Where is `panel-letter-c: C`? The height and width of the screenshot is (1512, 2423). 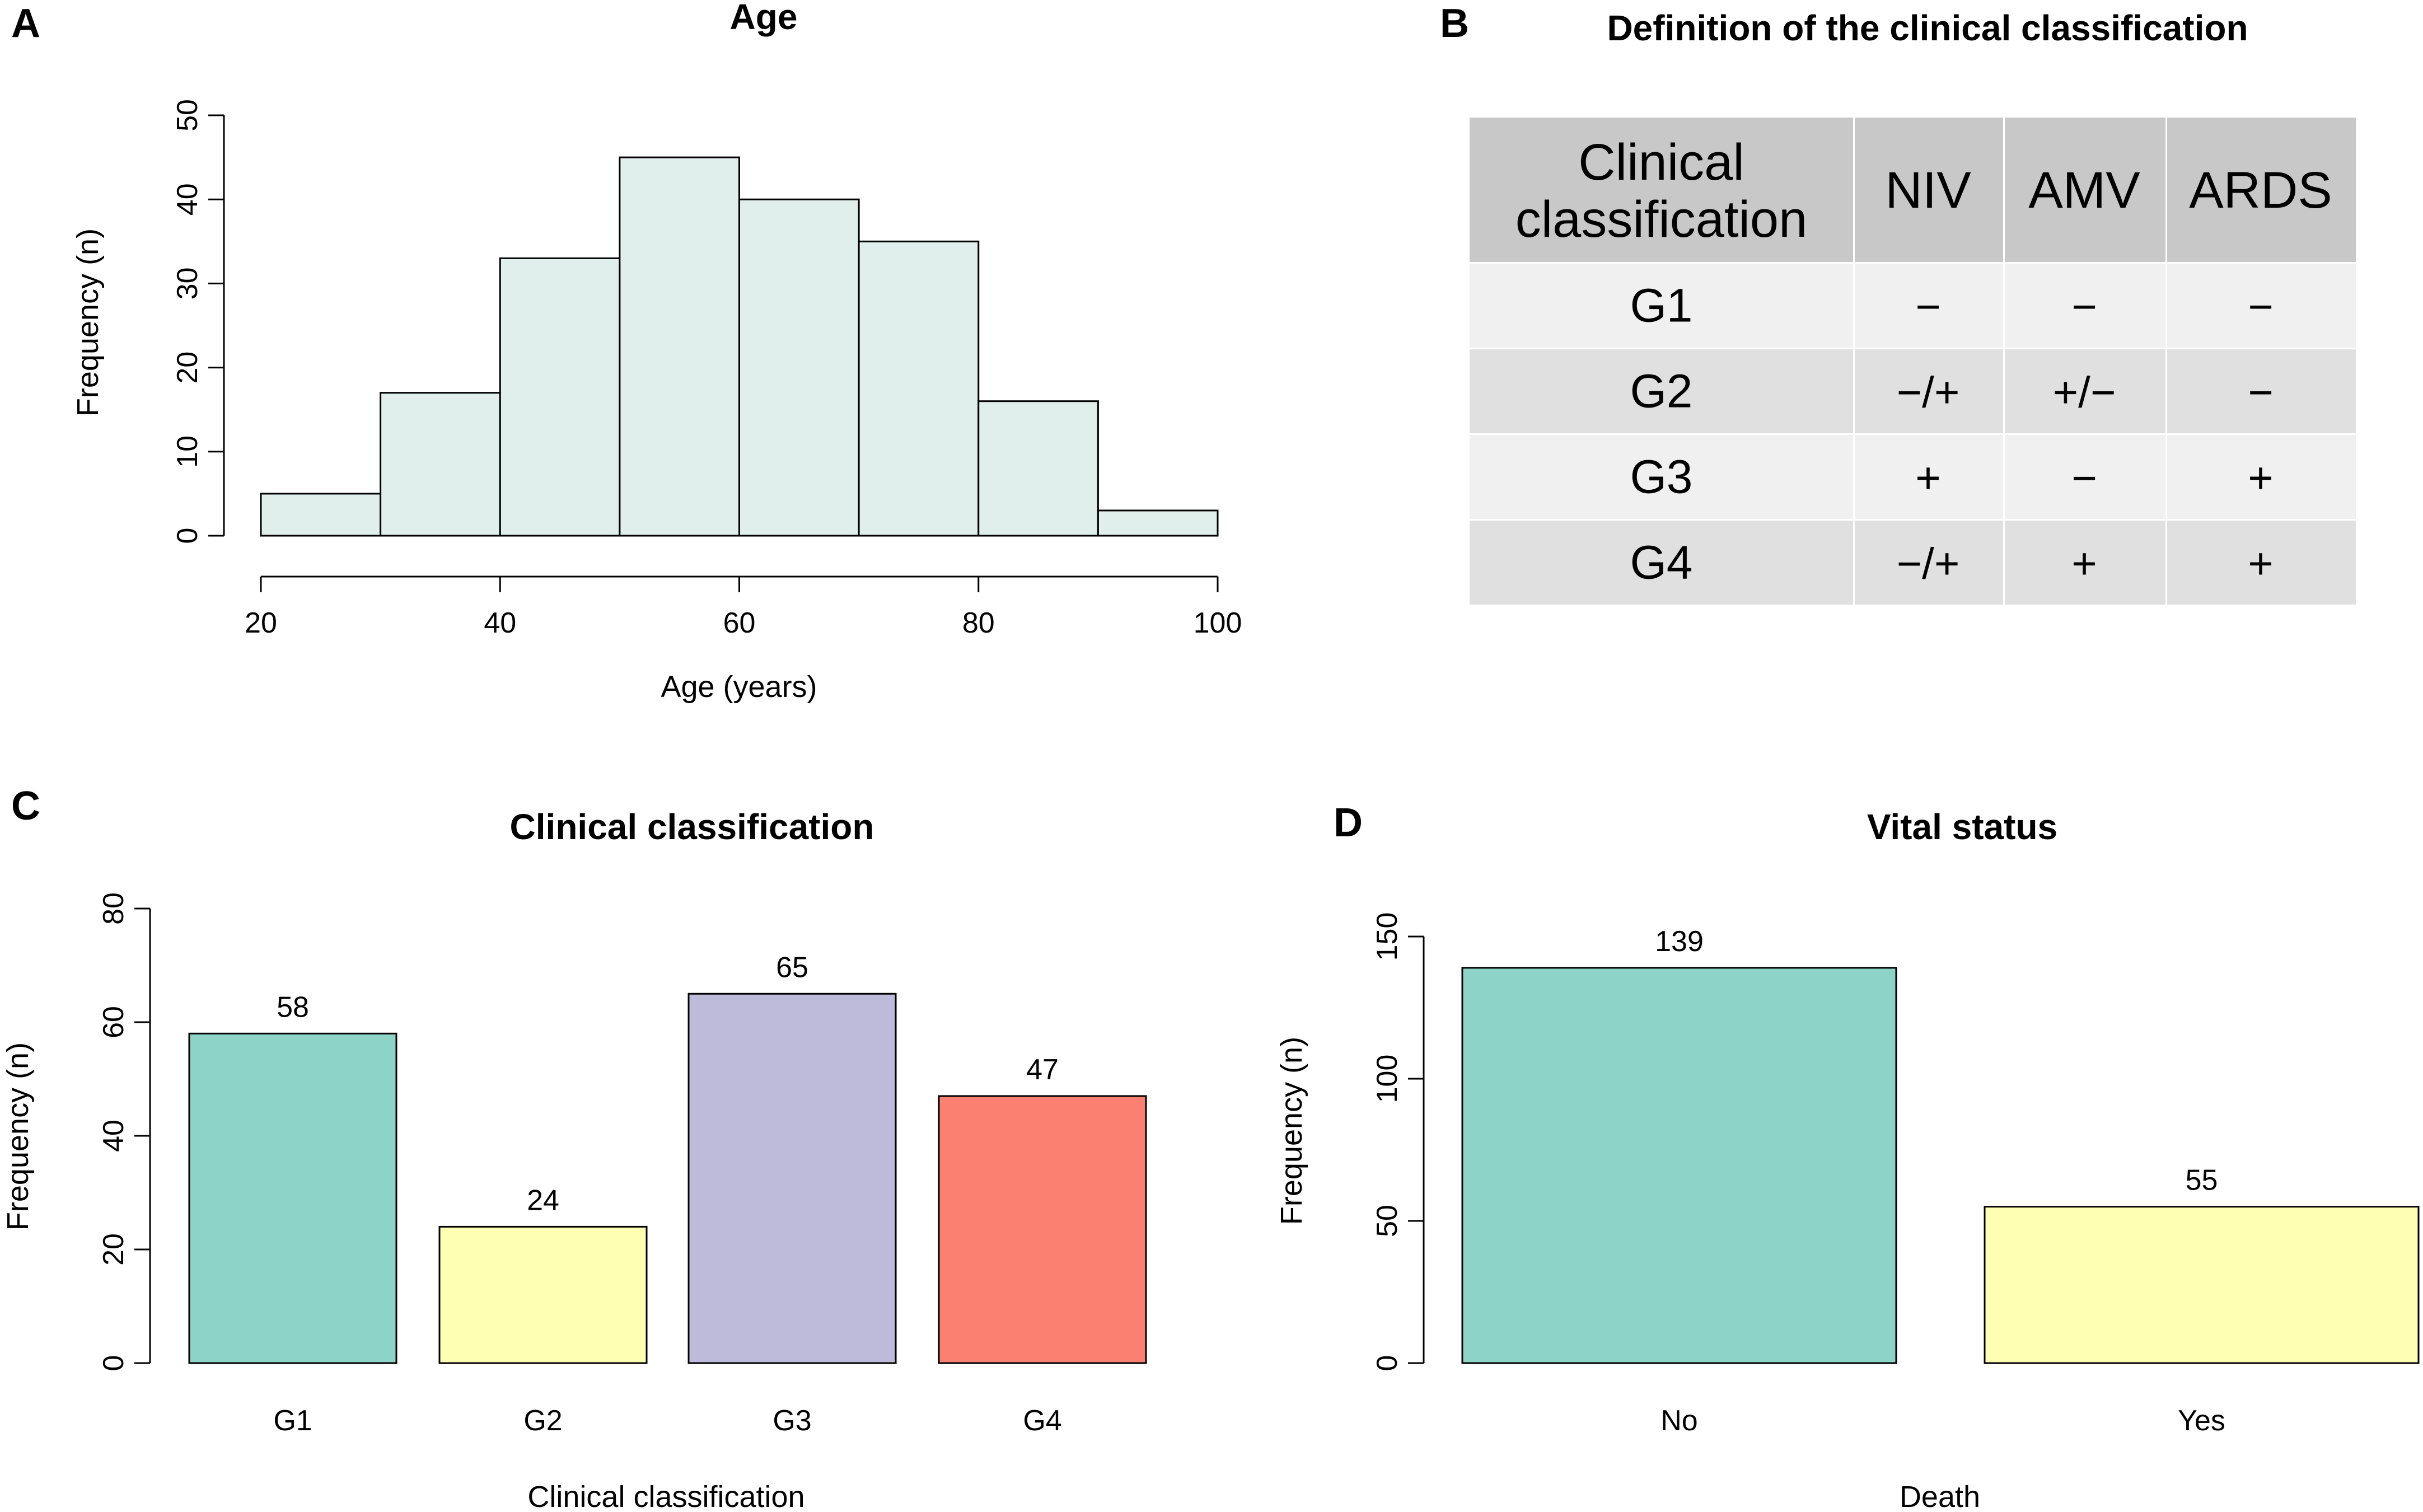
panel-letter-c: C is located at coordinates (25, 806).